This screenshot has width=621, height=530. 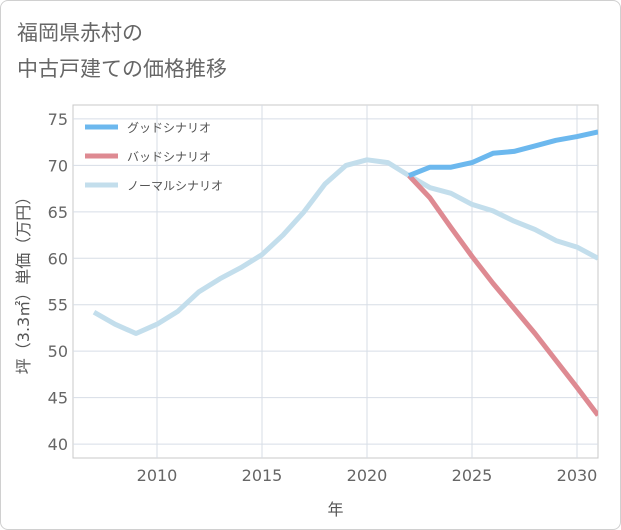 I want to click on x-tick-label-2015: 2015, so click(x=262, y=475).